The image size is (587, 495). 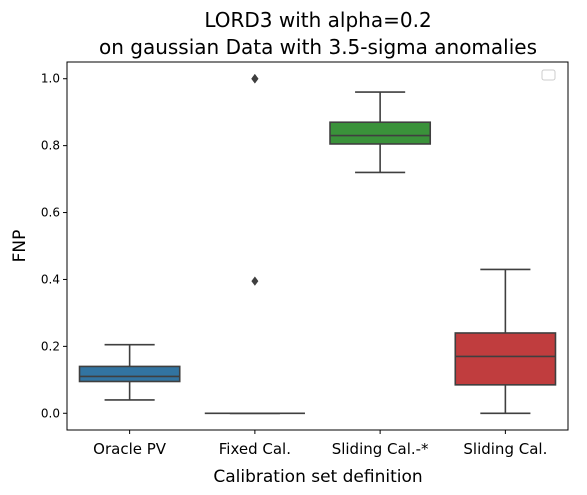 I want to click on y-tick-label: 0.2, so click(x=50, y=346).